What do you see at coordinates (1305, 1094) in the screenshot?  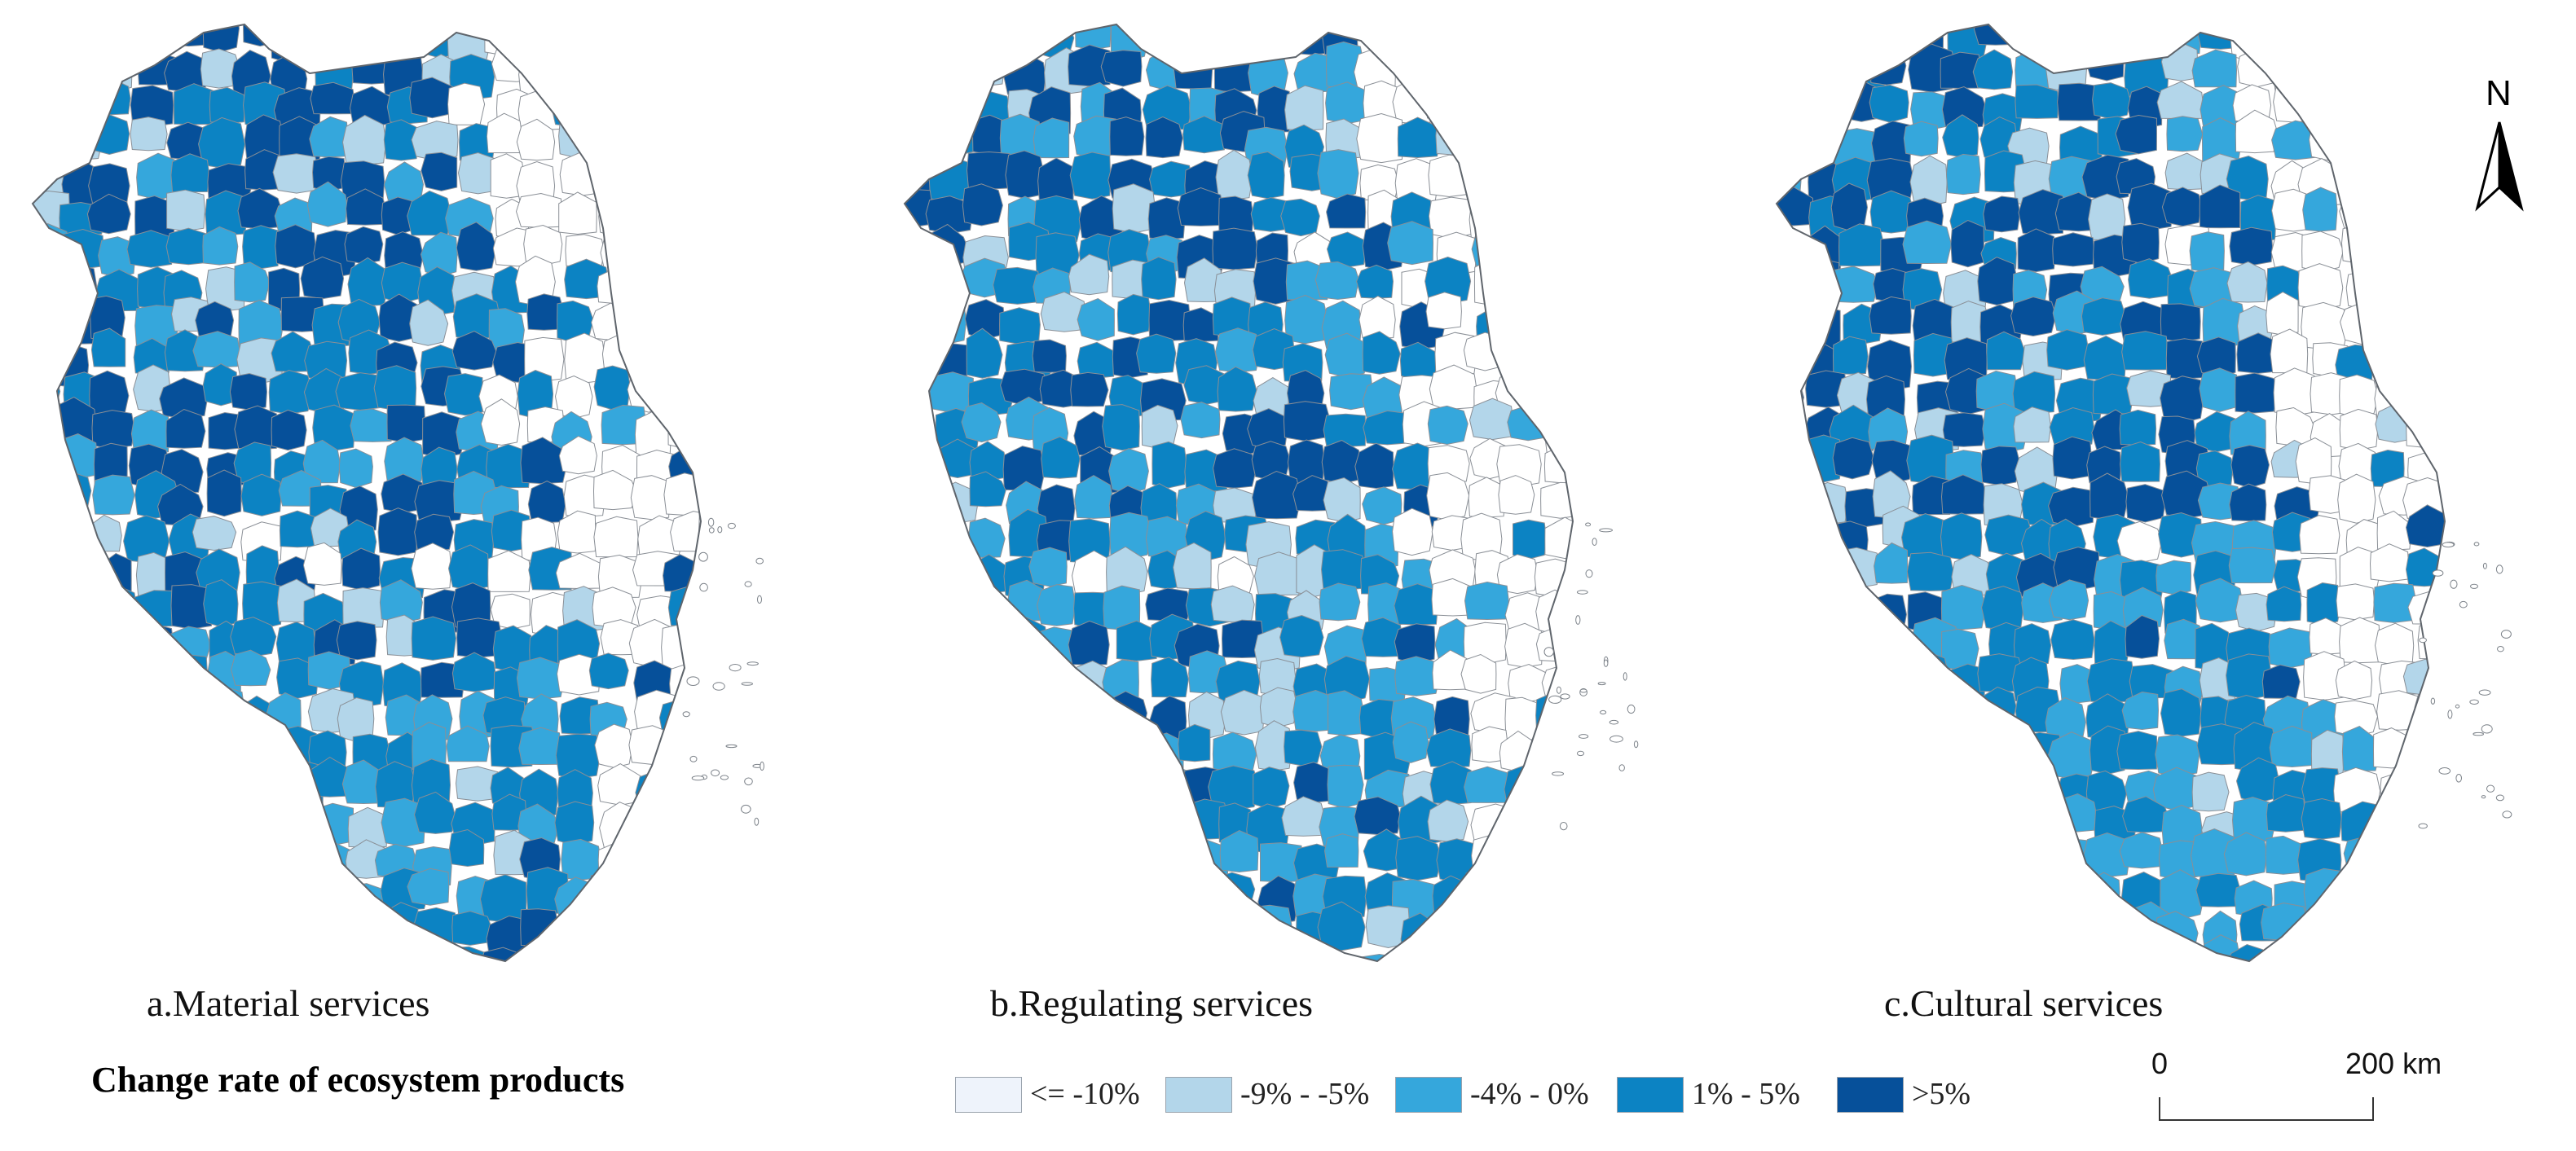 I see `legend-label-2: -9% - -5%` at bounding box center [1305, 1094].